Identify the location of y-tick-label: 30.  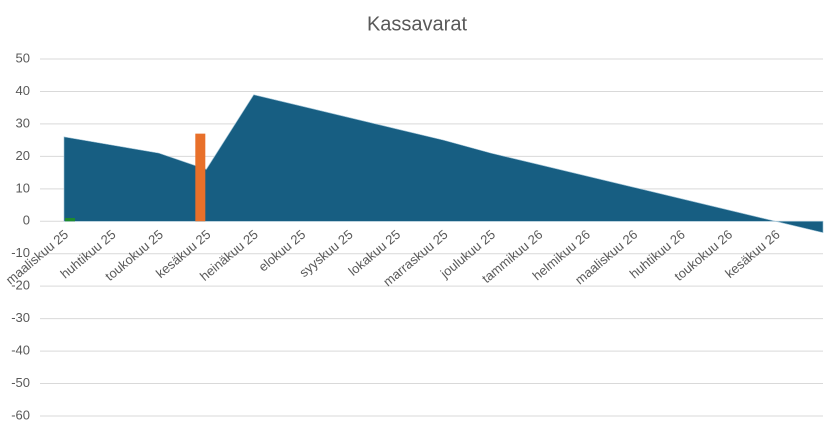
(23, 122).